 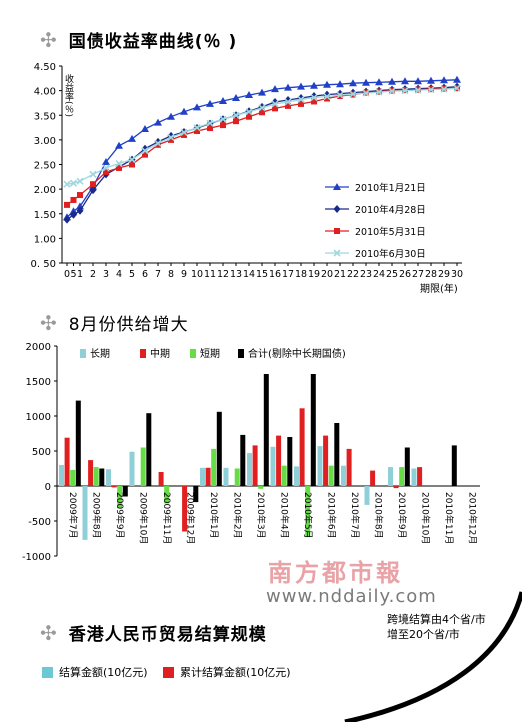 What do you see at coordinates (390, 232) in the screenshot?
I see `legend-label: 2010年5月31日` at bounding box center [390, 232].